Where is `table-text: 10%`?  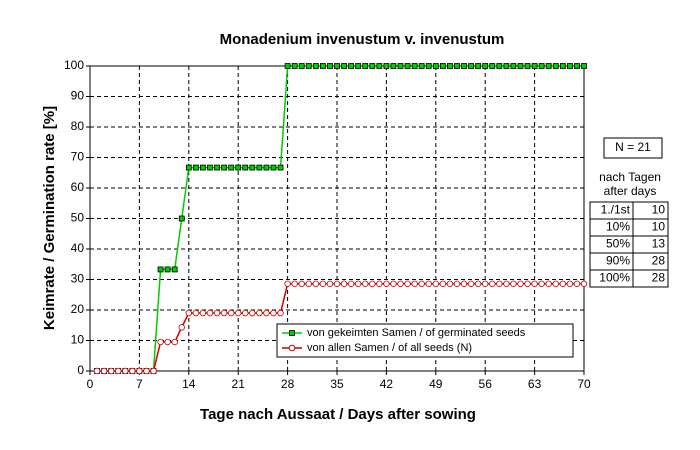
table-text: 10% is located at coordinates (618, 227).